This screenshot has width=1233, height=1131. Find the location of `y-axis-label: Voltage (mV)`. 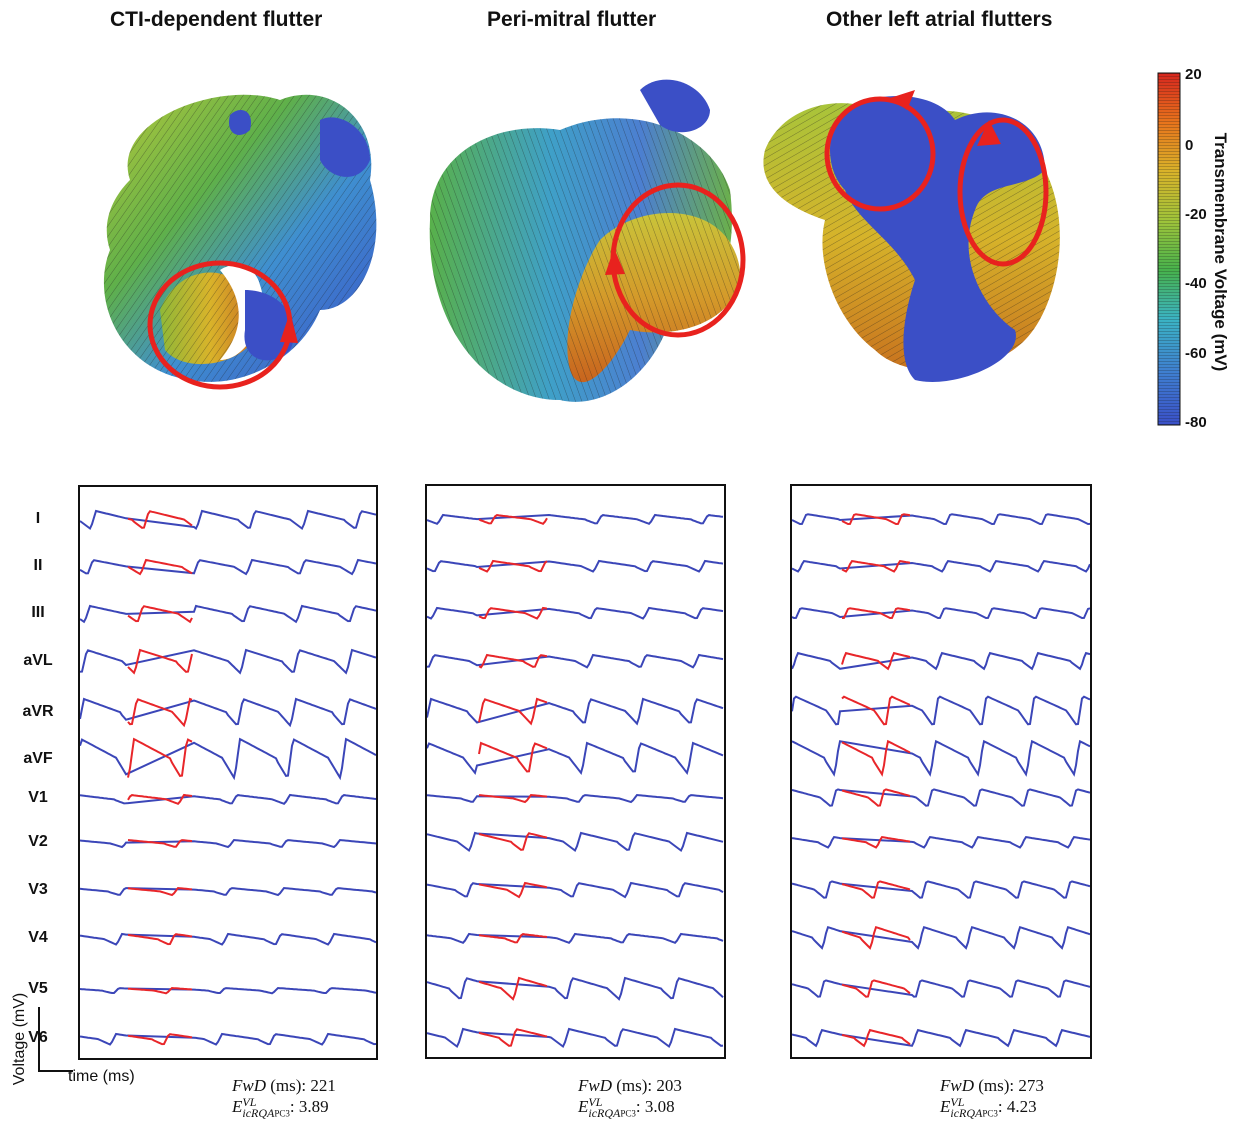

y-axis-label: Voltage (mV) is located at coordinates (19, 1039).